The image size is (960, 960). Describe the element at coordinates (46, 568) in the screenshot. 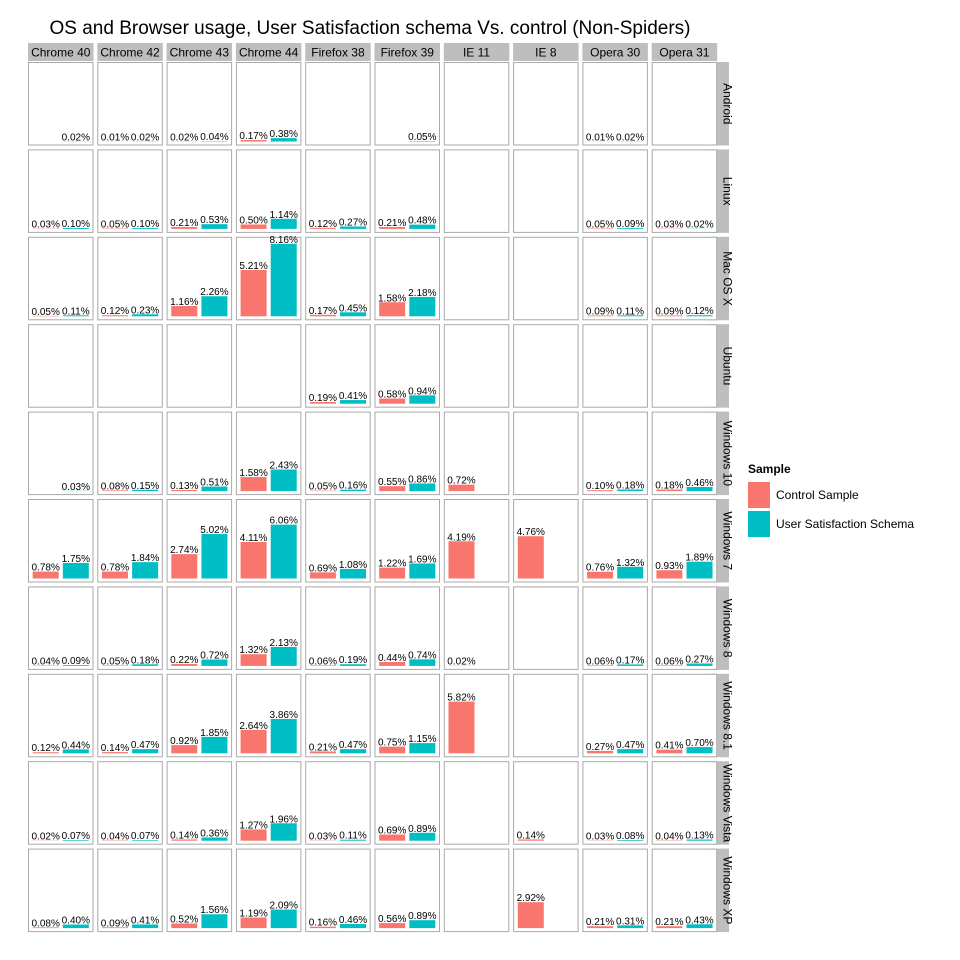

I see `data-label-control-windows-7-chrome-40: 0.78%` at that location.